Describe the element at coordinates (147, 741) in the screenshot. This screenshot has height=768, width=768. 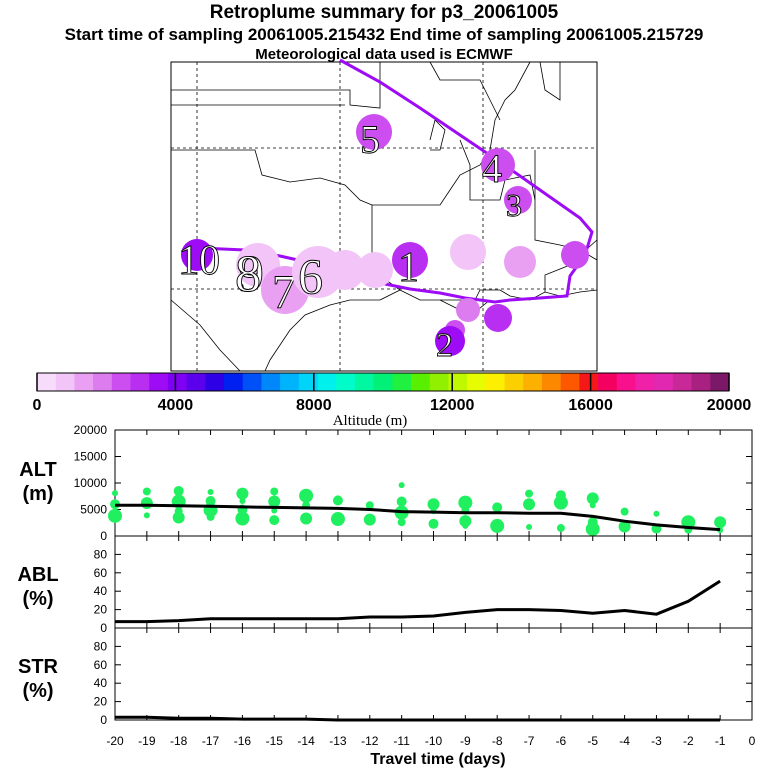
I see `x-tick-label: -19` at that location.